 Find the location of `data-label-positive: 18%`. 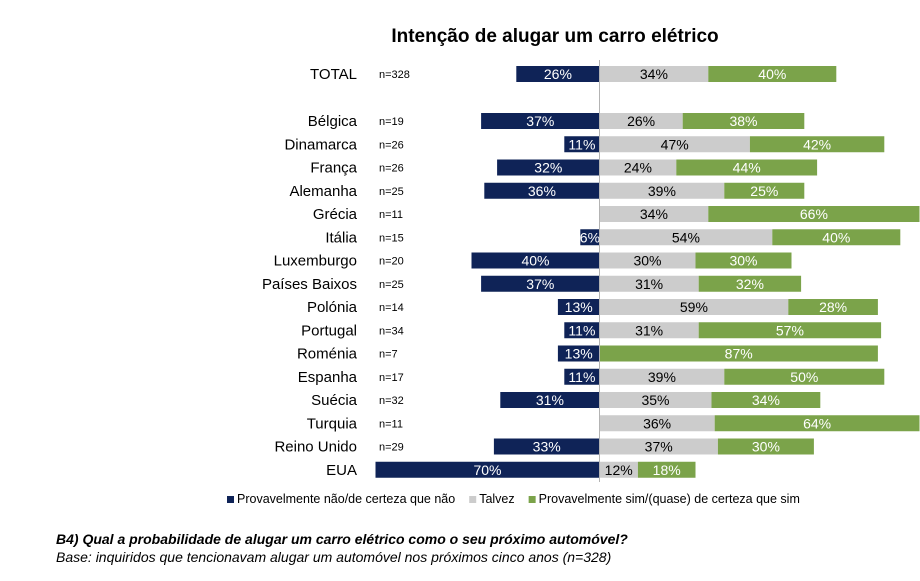

data-label-positive: 18% is located at coordinates (667, 470).